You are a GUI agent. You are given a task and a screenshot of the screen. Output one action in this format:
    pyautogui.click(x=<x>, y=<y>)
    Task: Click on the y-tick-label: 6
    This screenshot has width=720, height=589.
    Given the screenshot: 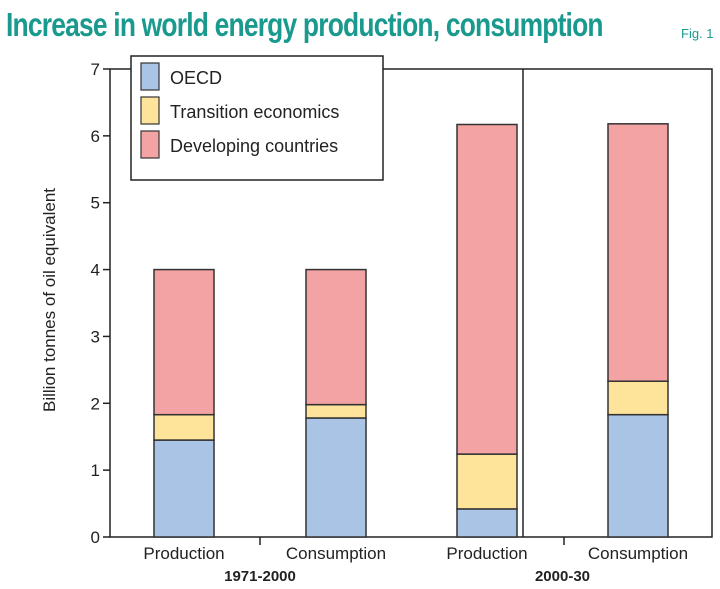 What is the action you would take?
    pyautogui.click(x=95, y=136)
    